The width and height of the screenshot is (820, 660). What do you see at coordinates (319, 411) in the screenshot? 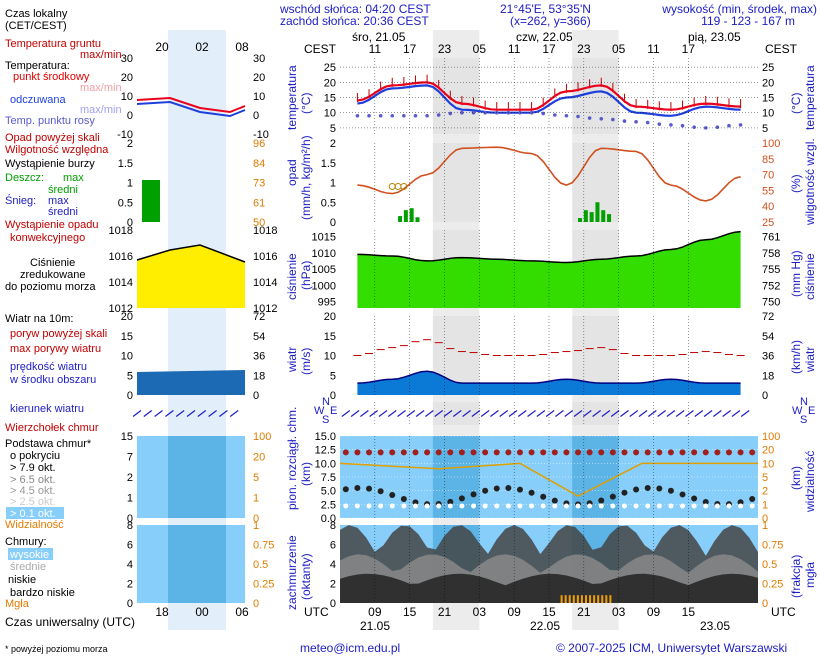
I see `compass-letter: W` at bounding box center [319, 411].